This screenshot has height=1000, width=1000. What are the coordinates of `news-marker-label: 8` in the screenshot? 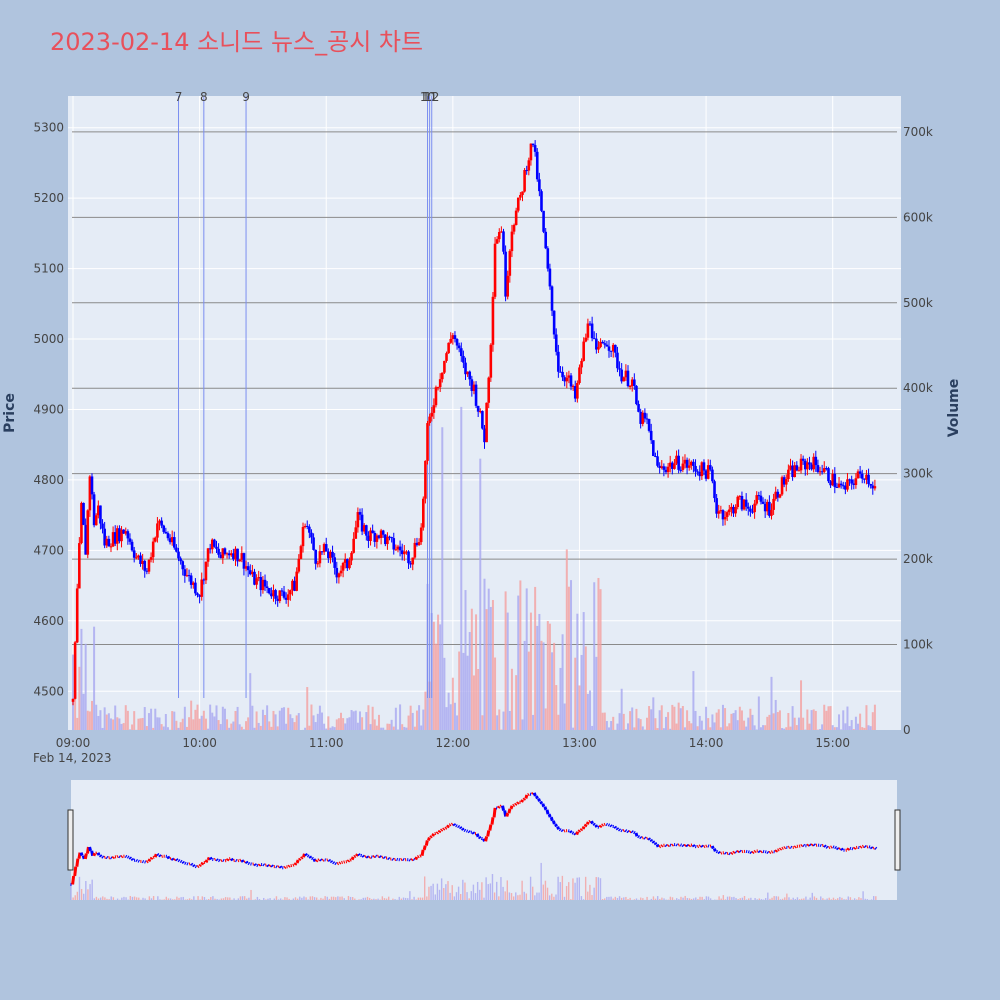 It's located at (204, 97).